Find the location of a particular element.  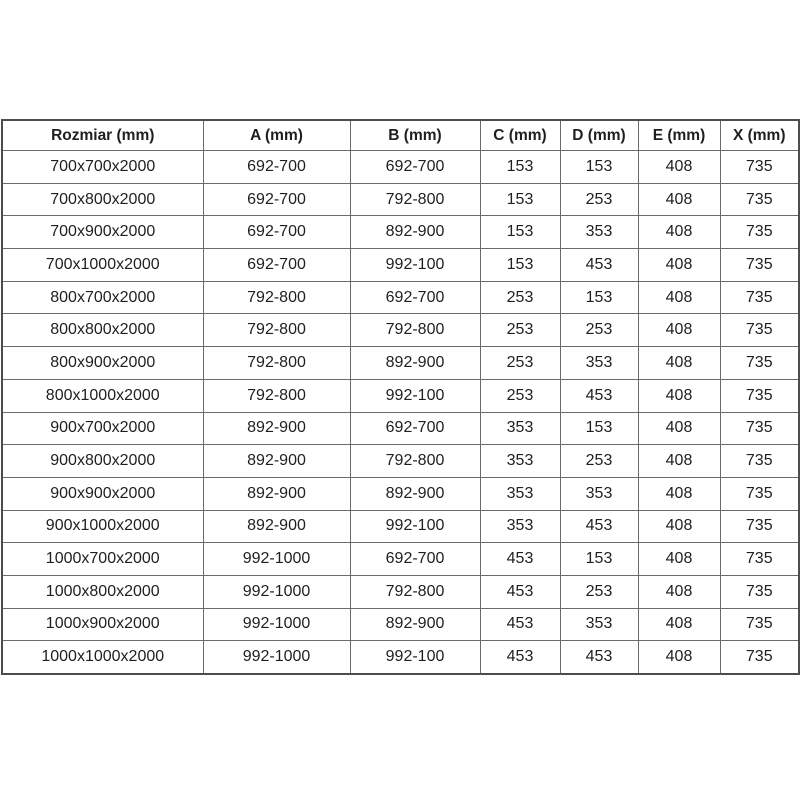

cell-size: 1000x700x2000 is located at coordinates (102, 559).